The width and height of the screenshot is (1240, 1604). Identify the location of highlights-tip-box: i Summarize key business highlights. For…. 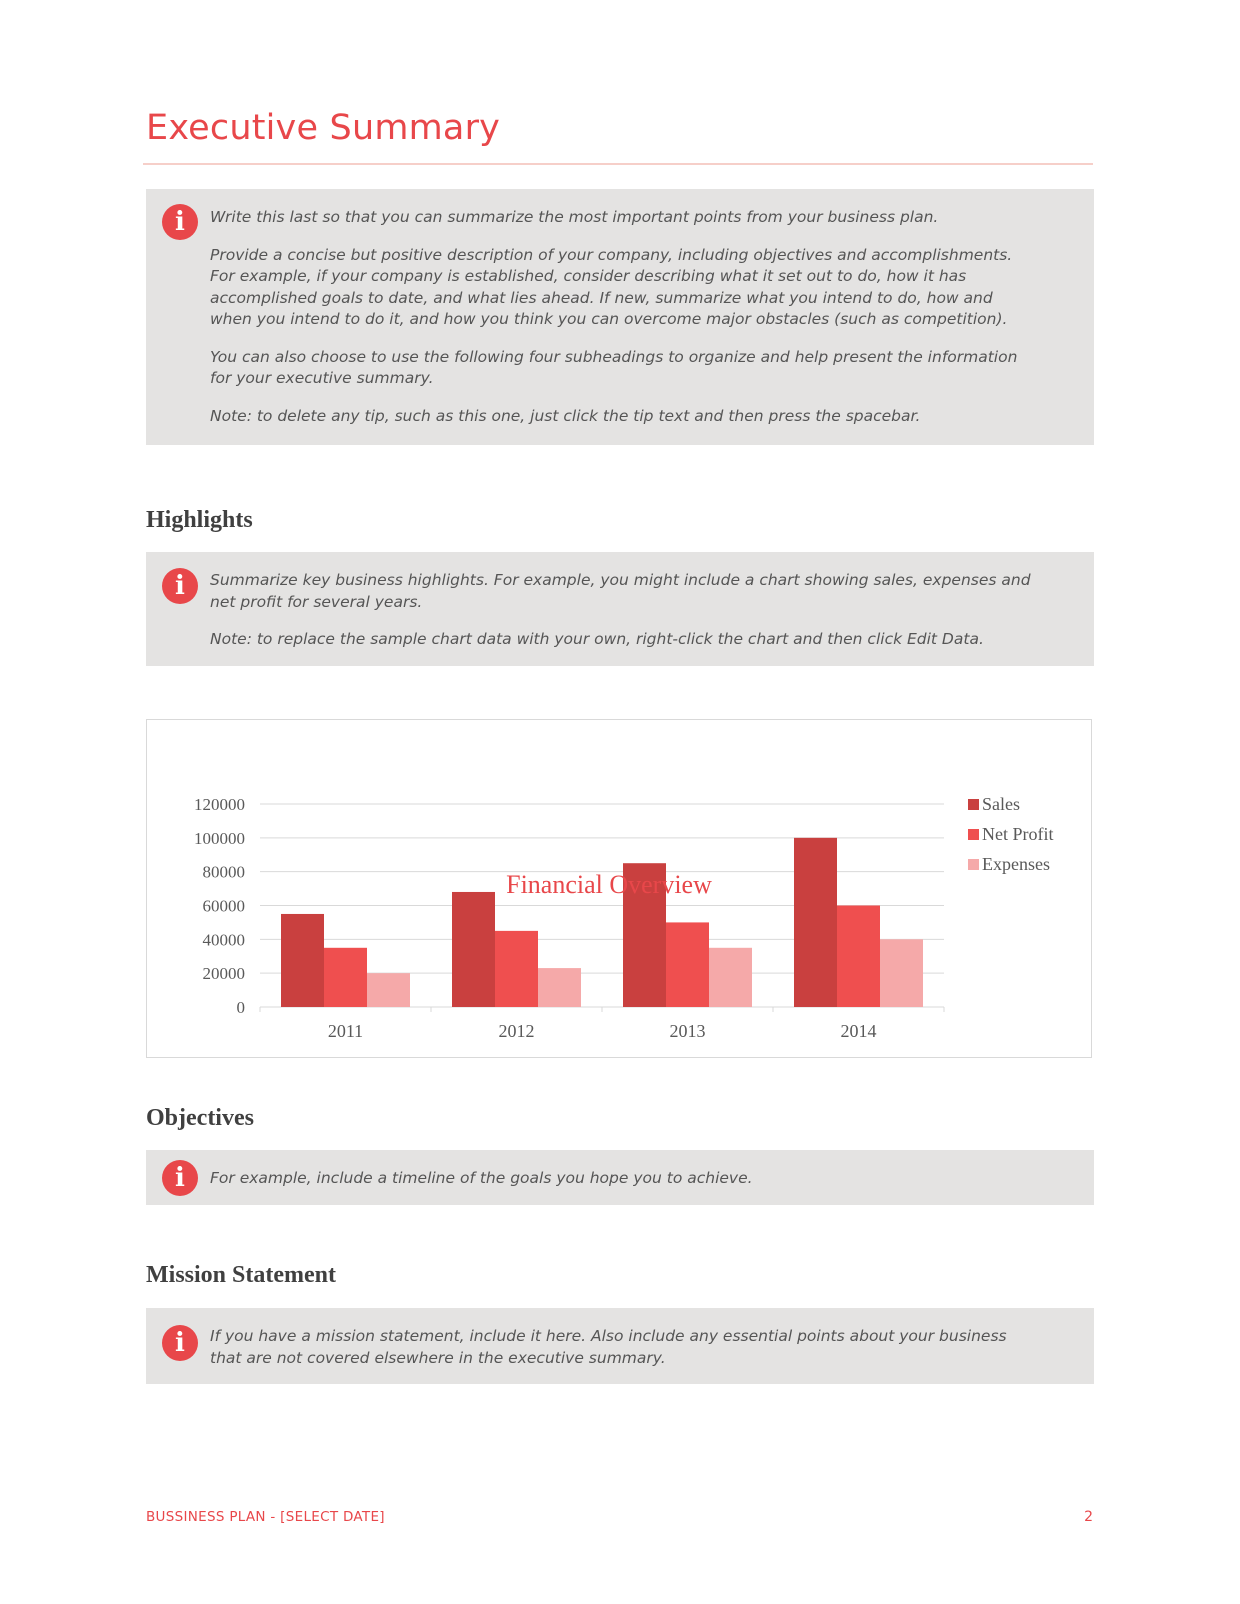
(620, 609).